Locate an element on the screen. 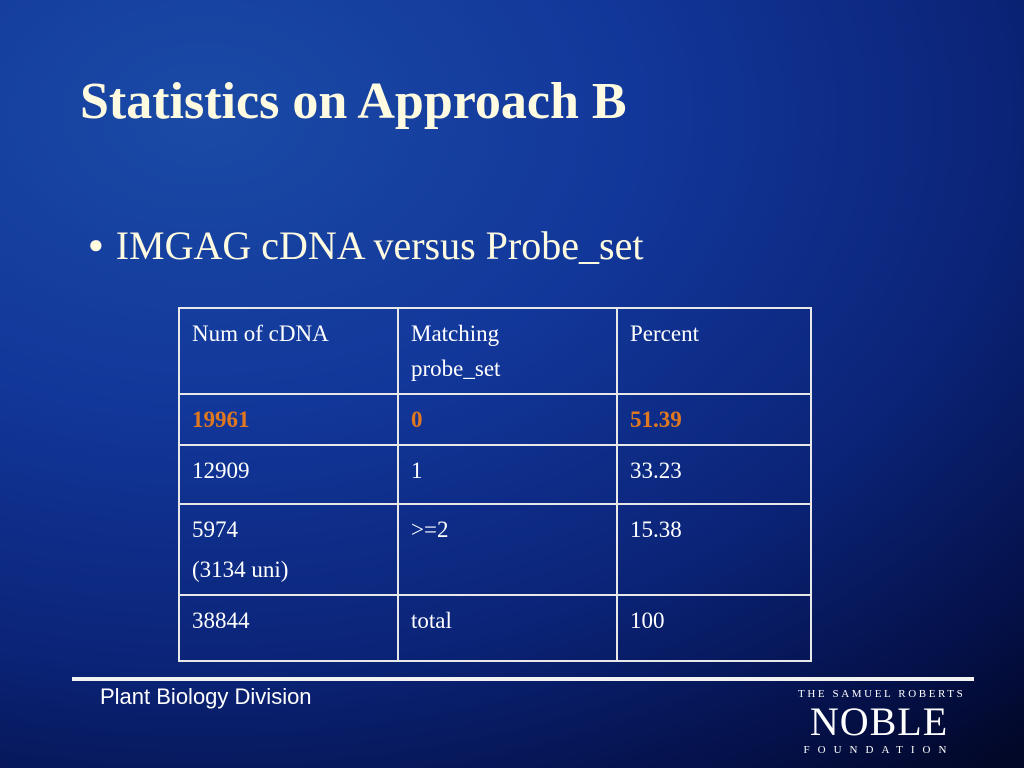 This screenshot has height=768, width=1024. logo-bottom-text: FOUNDATION is located at coordinates (879, 750).